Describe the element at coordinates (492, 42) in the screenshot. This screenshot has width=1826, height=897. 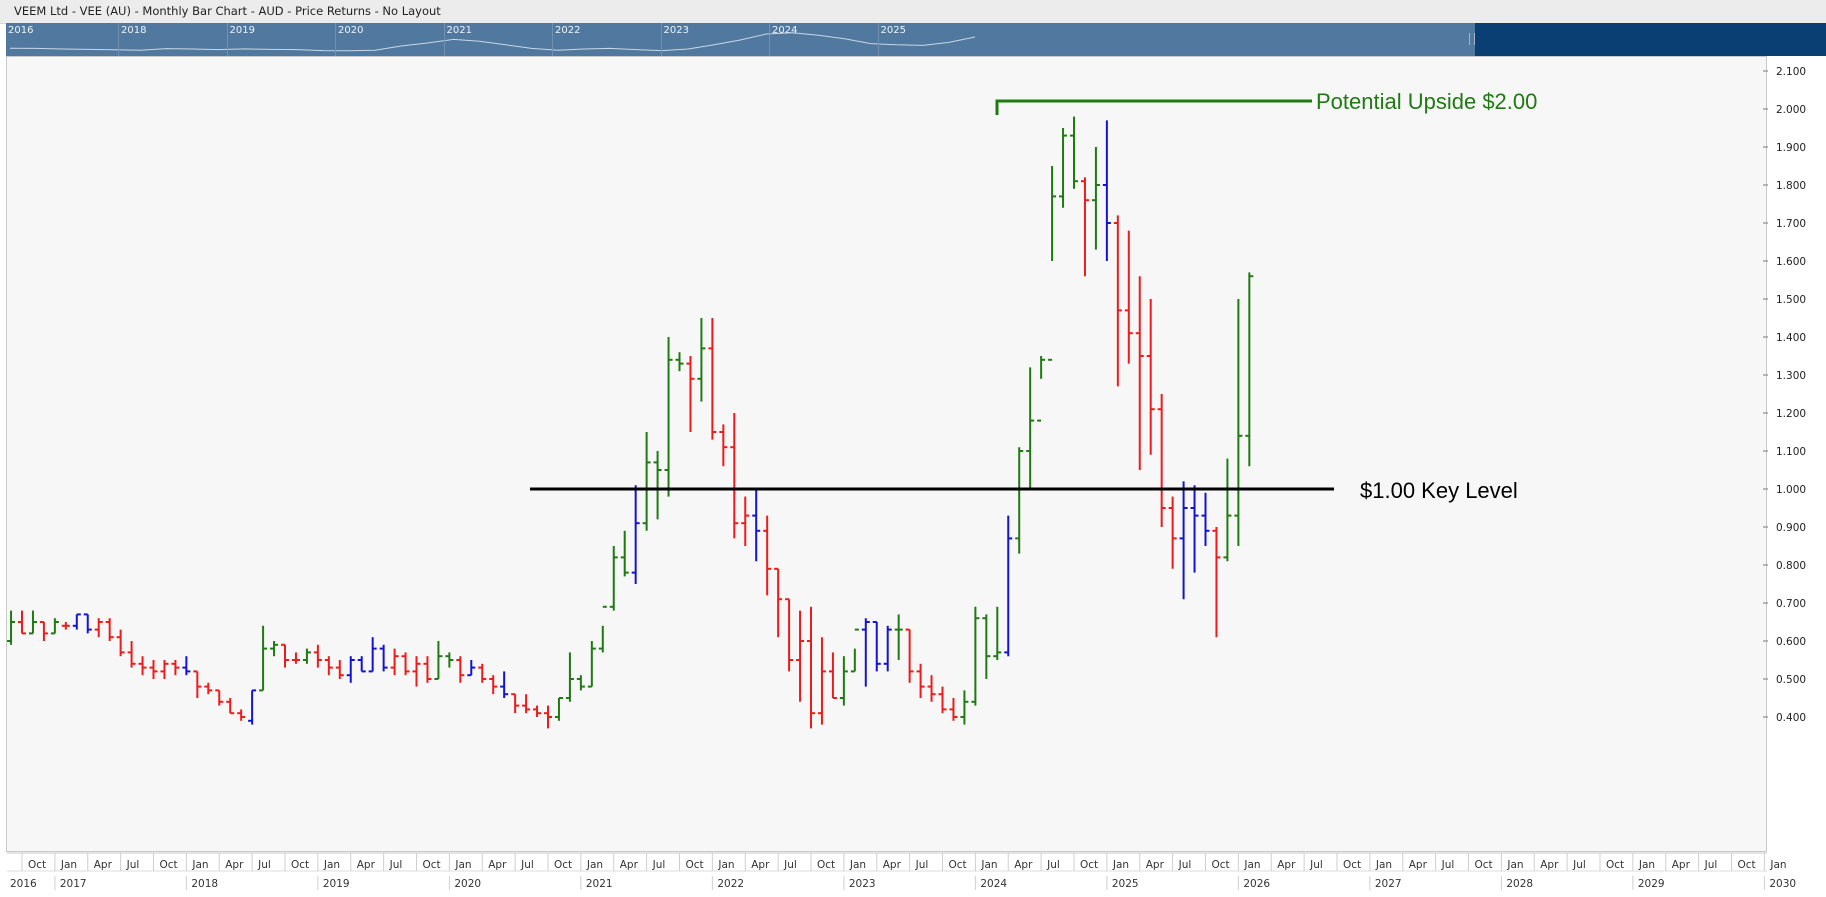
I see `navigator-sparkline-path` at that location.